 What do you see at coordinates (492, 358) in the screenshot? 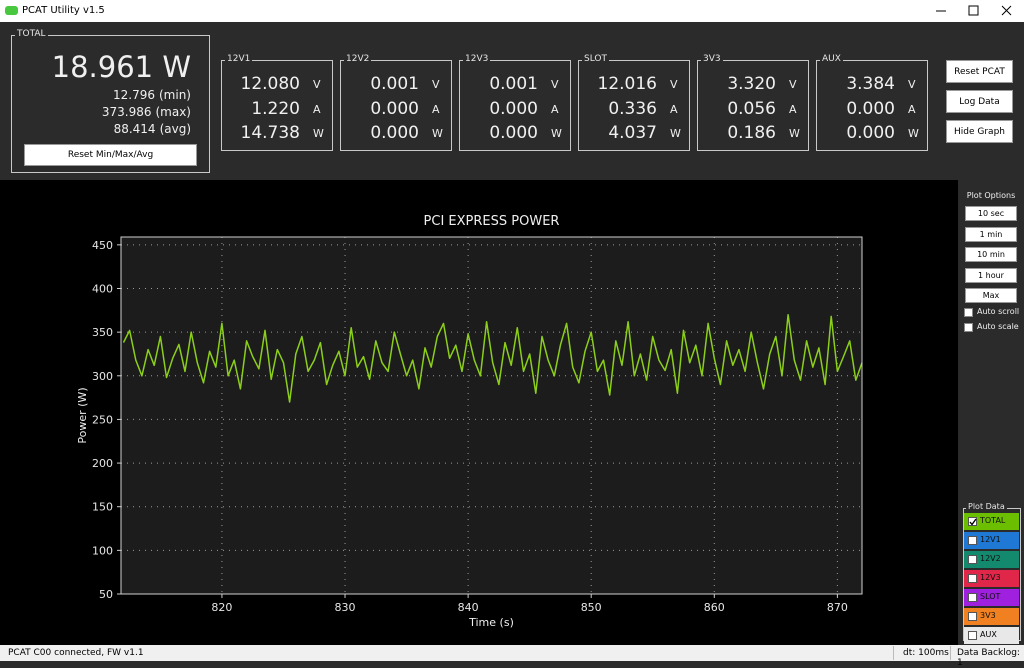
I see `data-line` at bounding box center [492, 358].